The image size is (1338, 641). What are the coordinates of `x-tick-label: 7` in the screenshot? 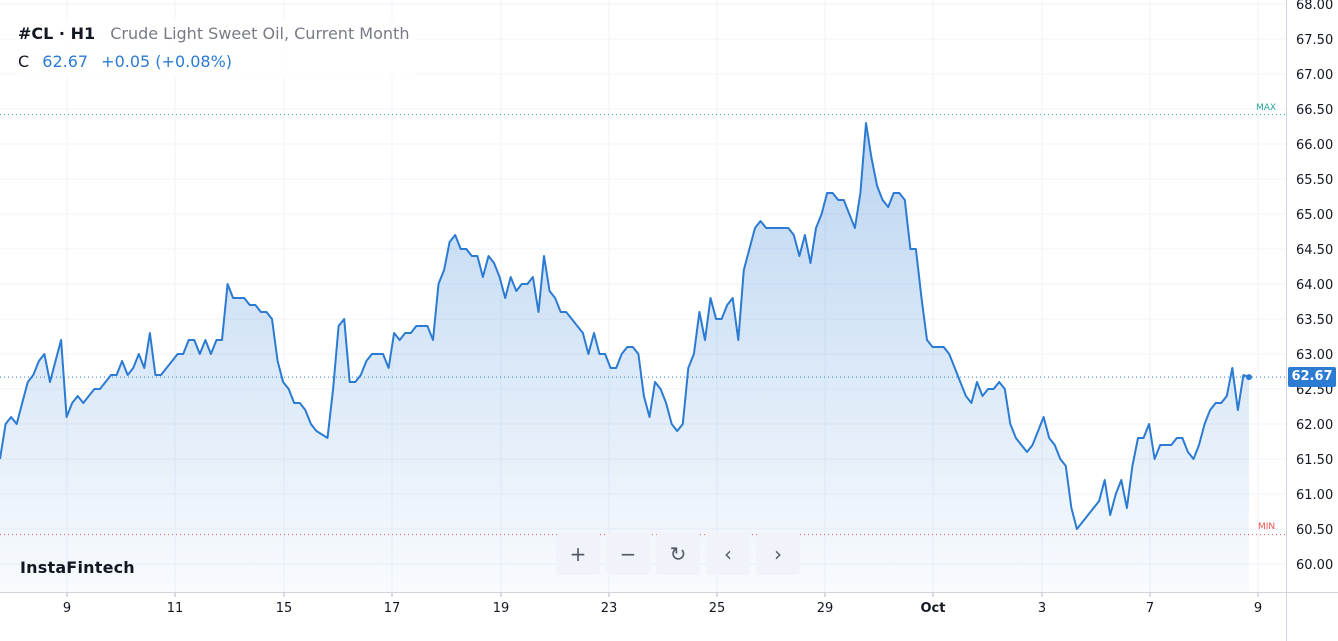 It's located at (1150, 608).